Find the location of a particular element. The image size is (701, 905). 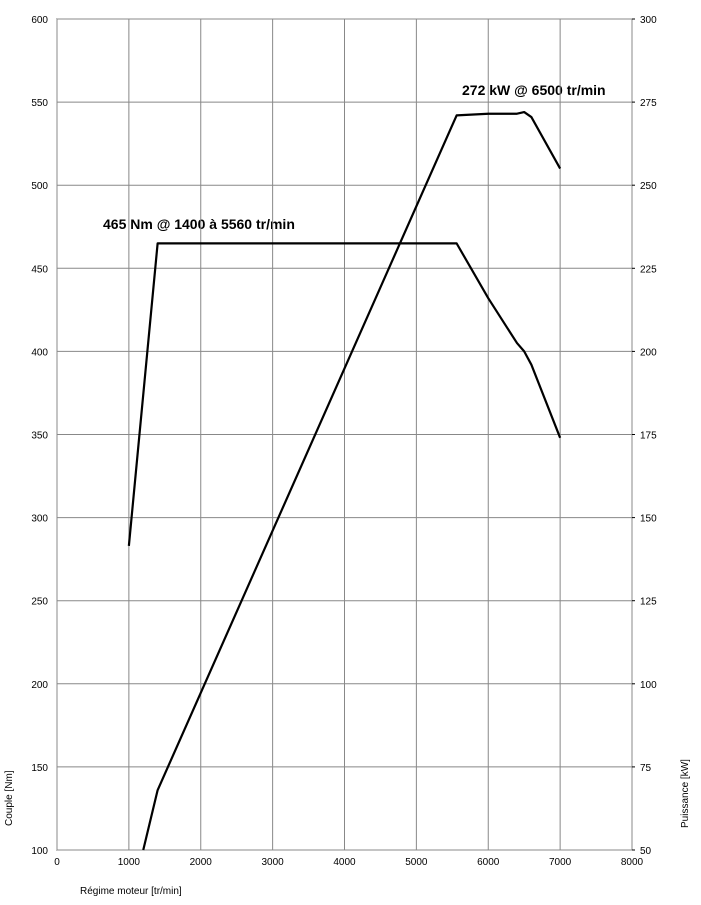

y2-tick-label: 200 is located at coordinates (648, 352).